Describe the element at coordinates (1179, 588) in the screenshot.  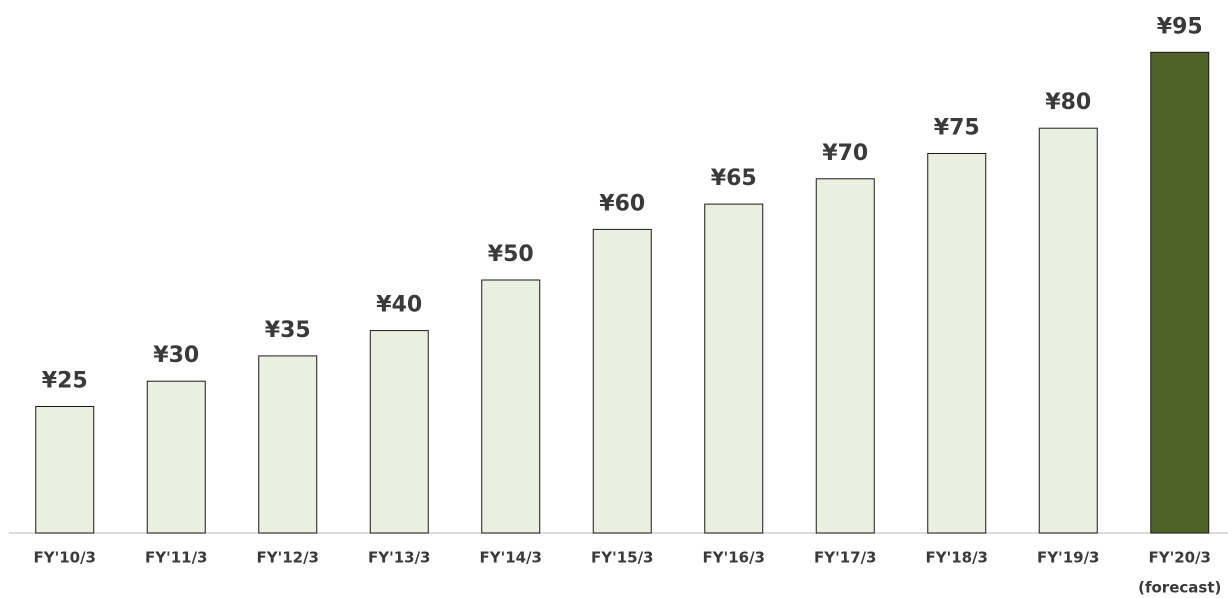
I see `forecast-label: (forecast)` at that location.